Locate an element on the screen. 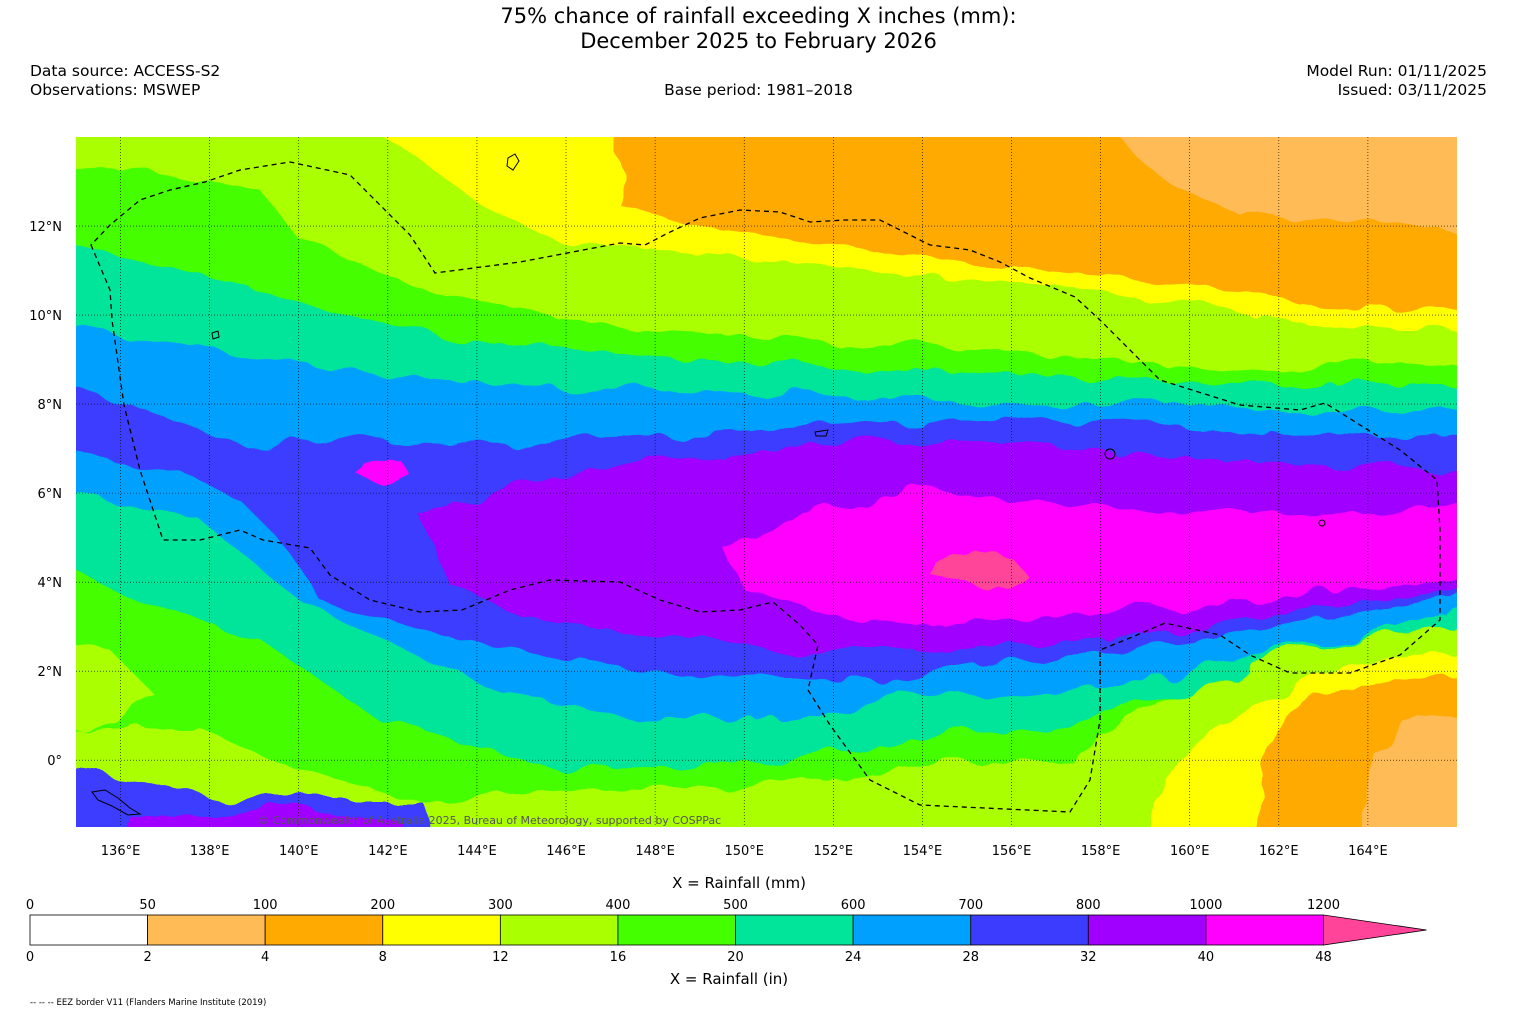 The height and width of the screenshot is (1017, 1517). legend-mm-tick: 700 is located at coordinates (970, 905).